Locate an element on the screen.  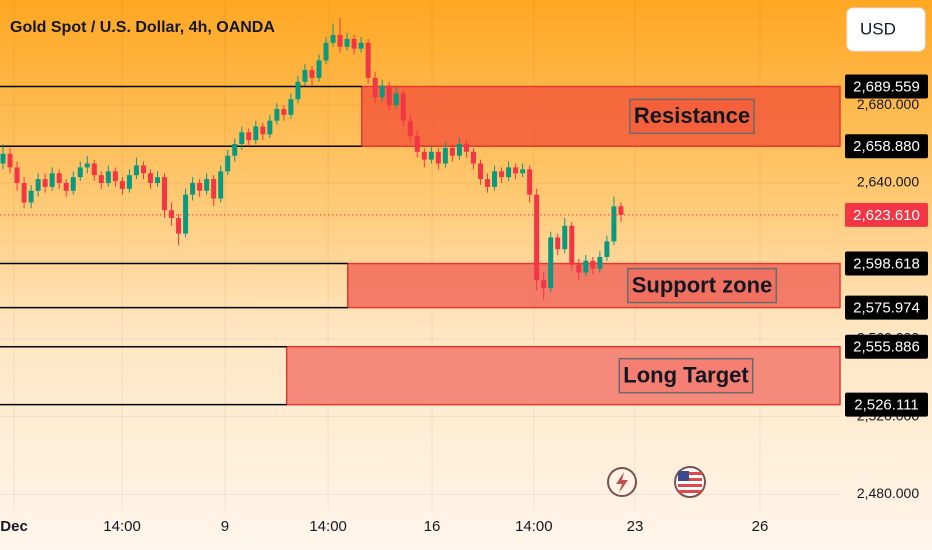
button-box is located at coordinates (886, 29).